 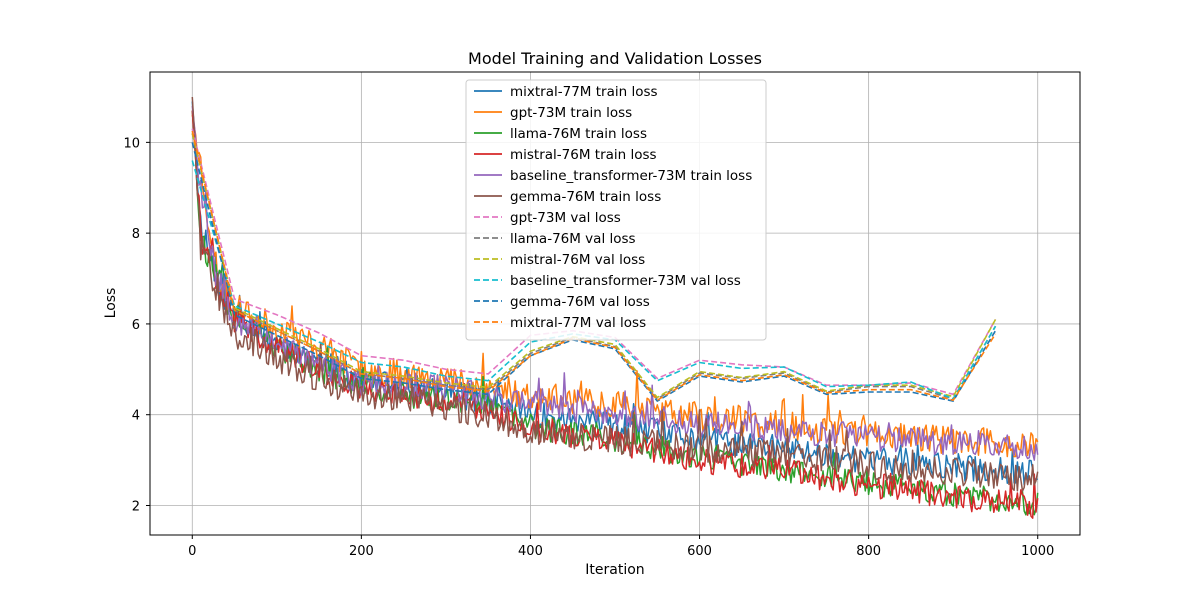 What do you see at coordinates (699, 551) in the screenshot?
I see `x-tick-label: 600` at bounding box center [699, 551].